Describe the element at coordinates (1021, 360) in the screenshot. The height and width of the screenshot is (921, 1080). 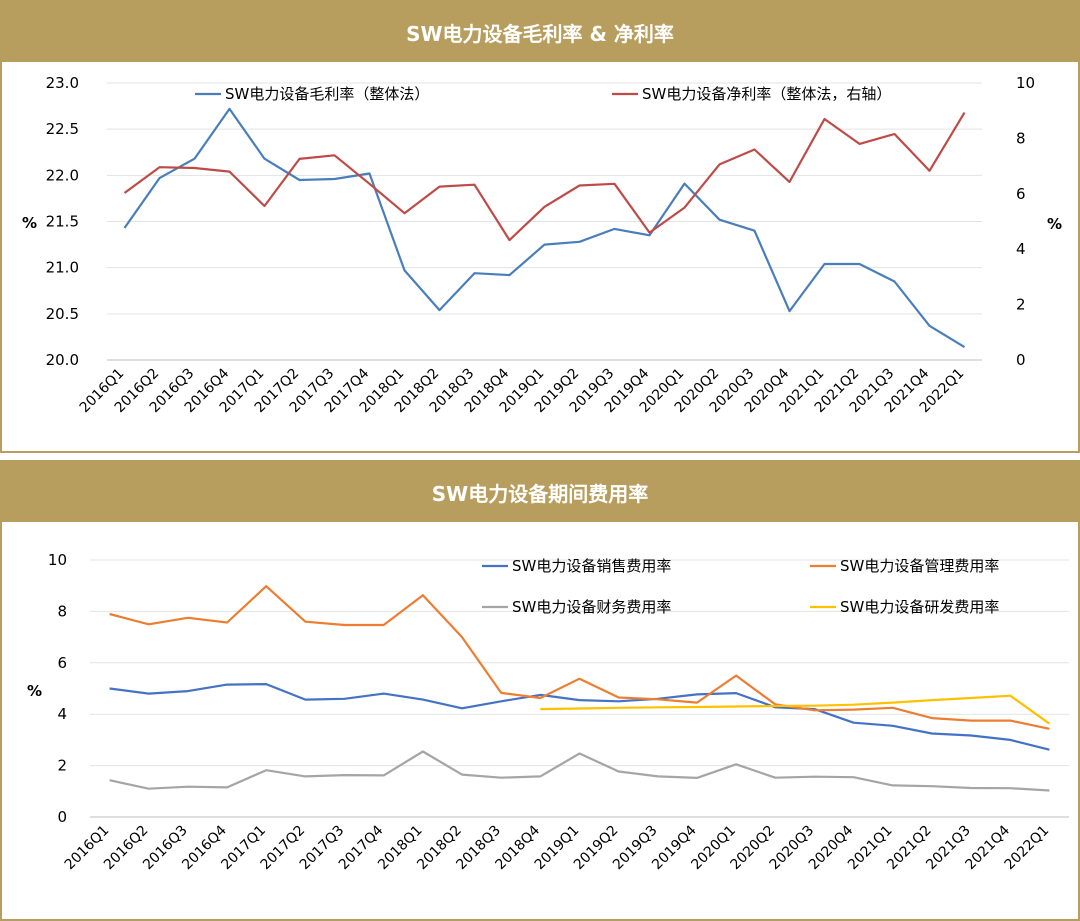
I see `y-right-tick-label: 0` at that location.